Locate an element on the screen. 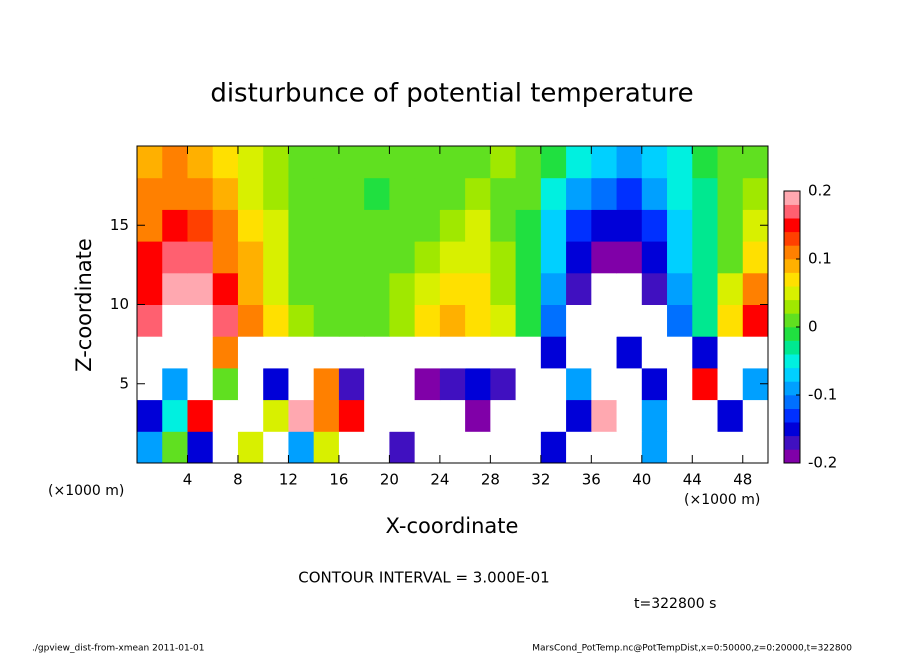 The image size is (904, 654). x-unit: (×1000 m) is located at coordinates (722, 500).